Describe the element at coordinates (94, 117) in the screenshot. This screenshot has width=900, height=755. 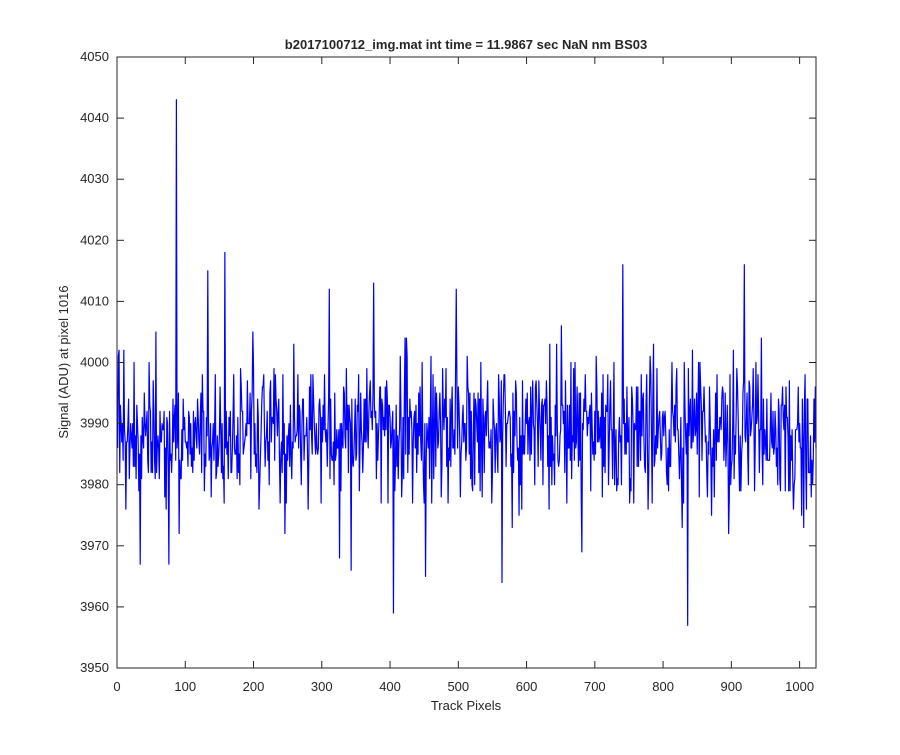
I see `y-tick-label-4040: 4040` at that location.